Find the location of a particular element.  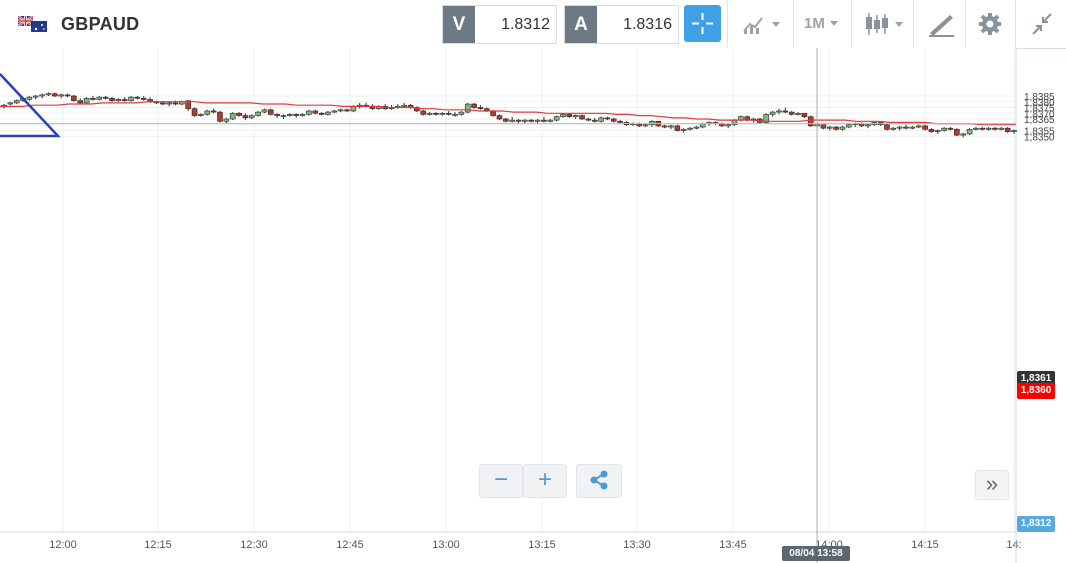

crosshair-button is located at coordinates (702, 23).